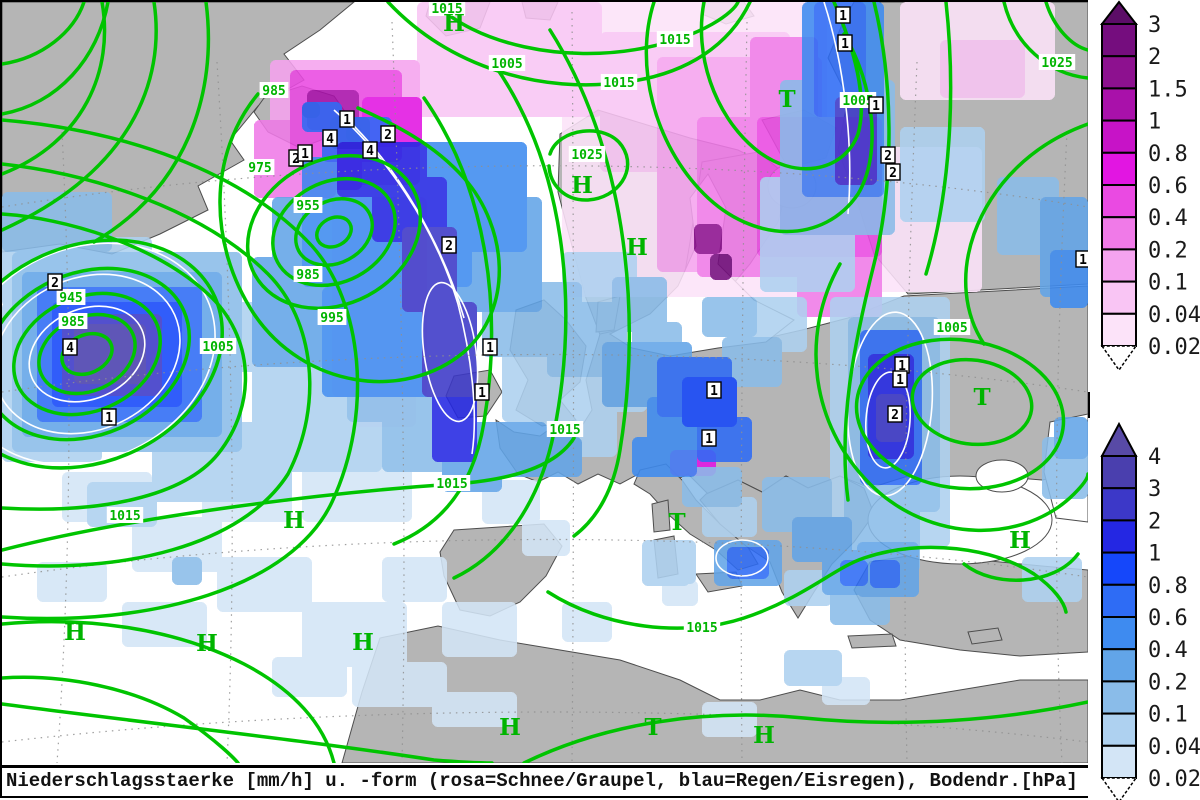  What do you see at coordinates (661, 516) in the screenshot?
I see `land-corsica` at bounding box center [661, 516].